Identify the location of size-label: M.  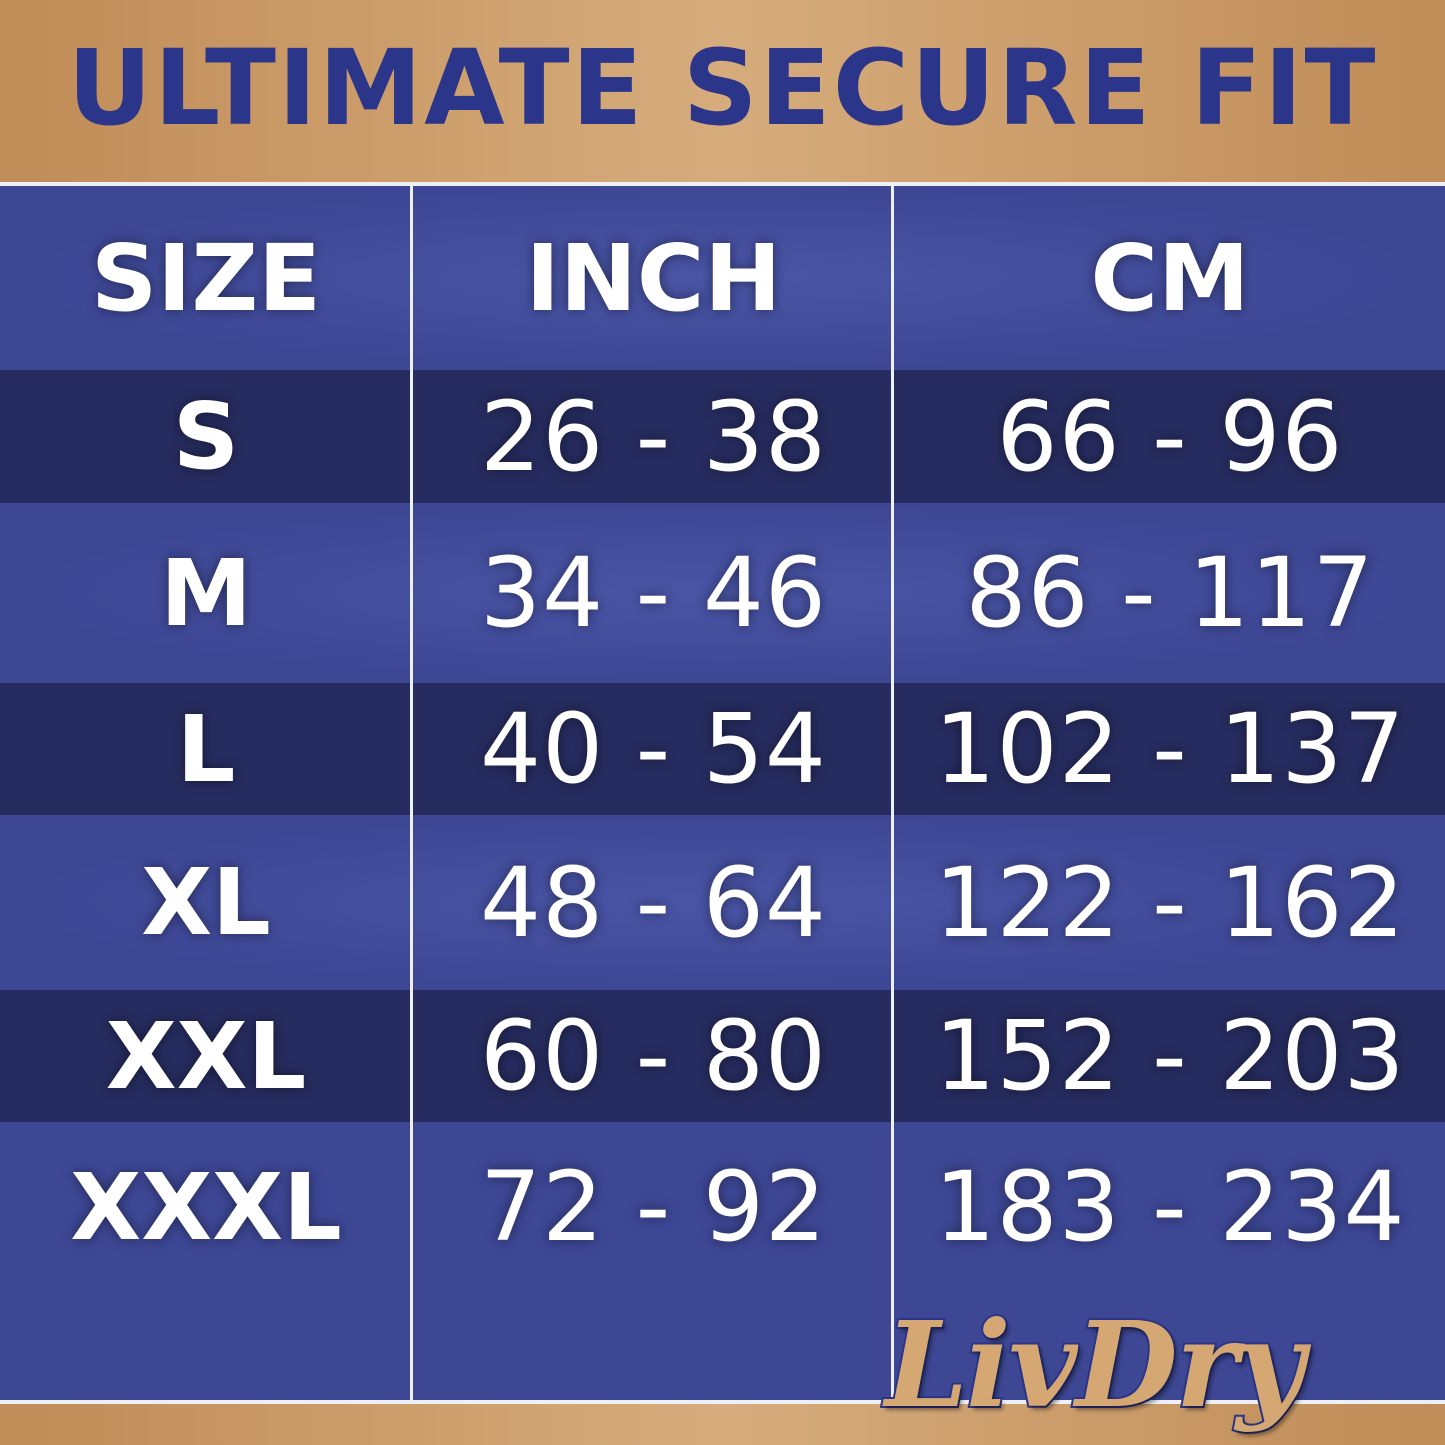
(206, 593).